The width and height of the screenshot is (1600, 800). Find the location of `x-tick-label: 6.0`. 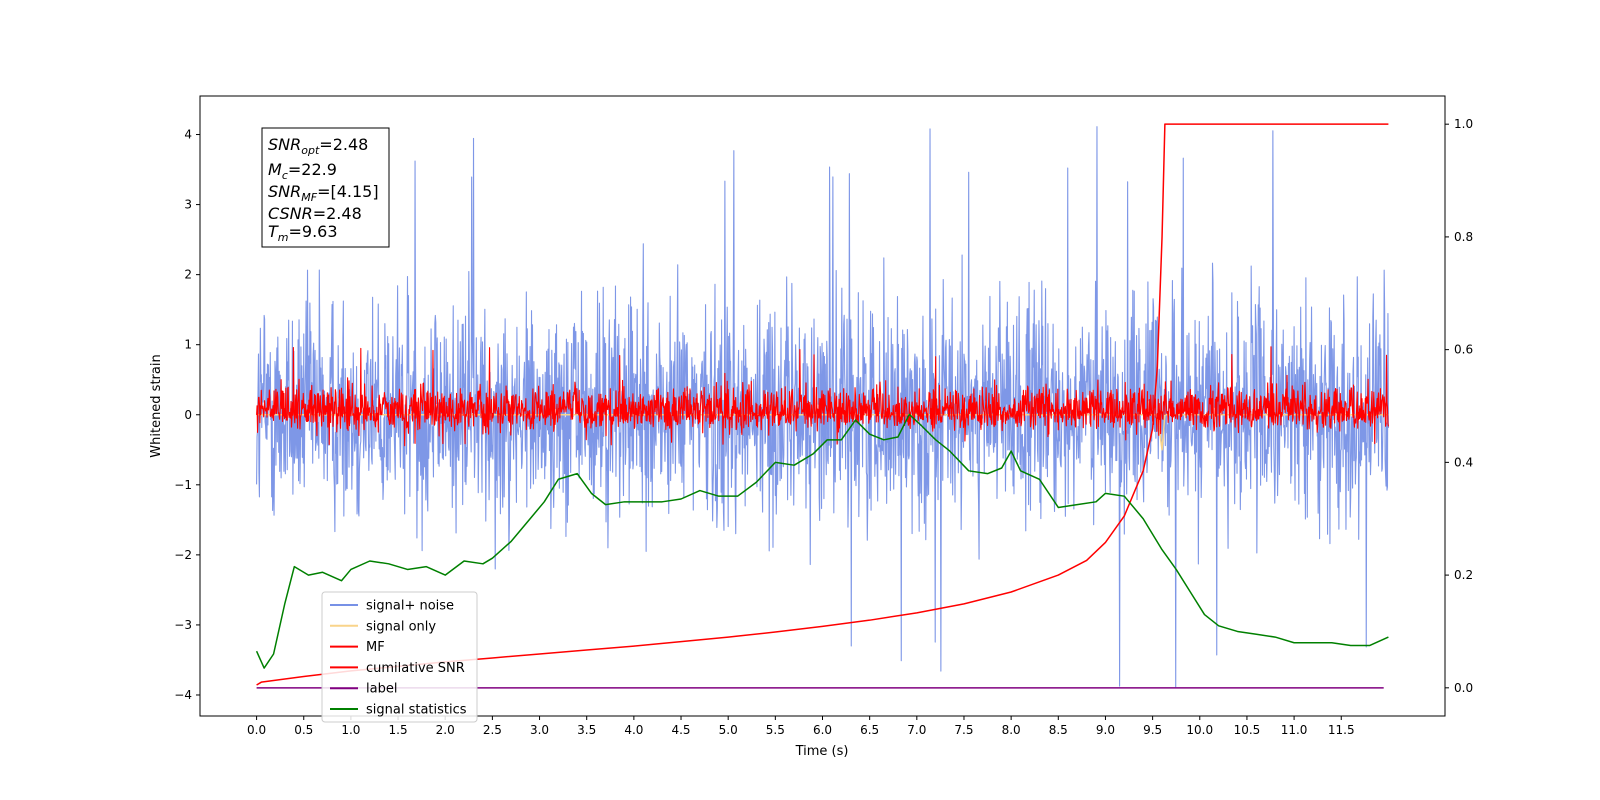

x-tick-label: 6.0 is located at coordinates (822, 730).